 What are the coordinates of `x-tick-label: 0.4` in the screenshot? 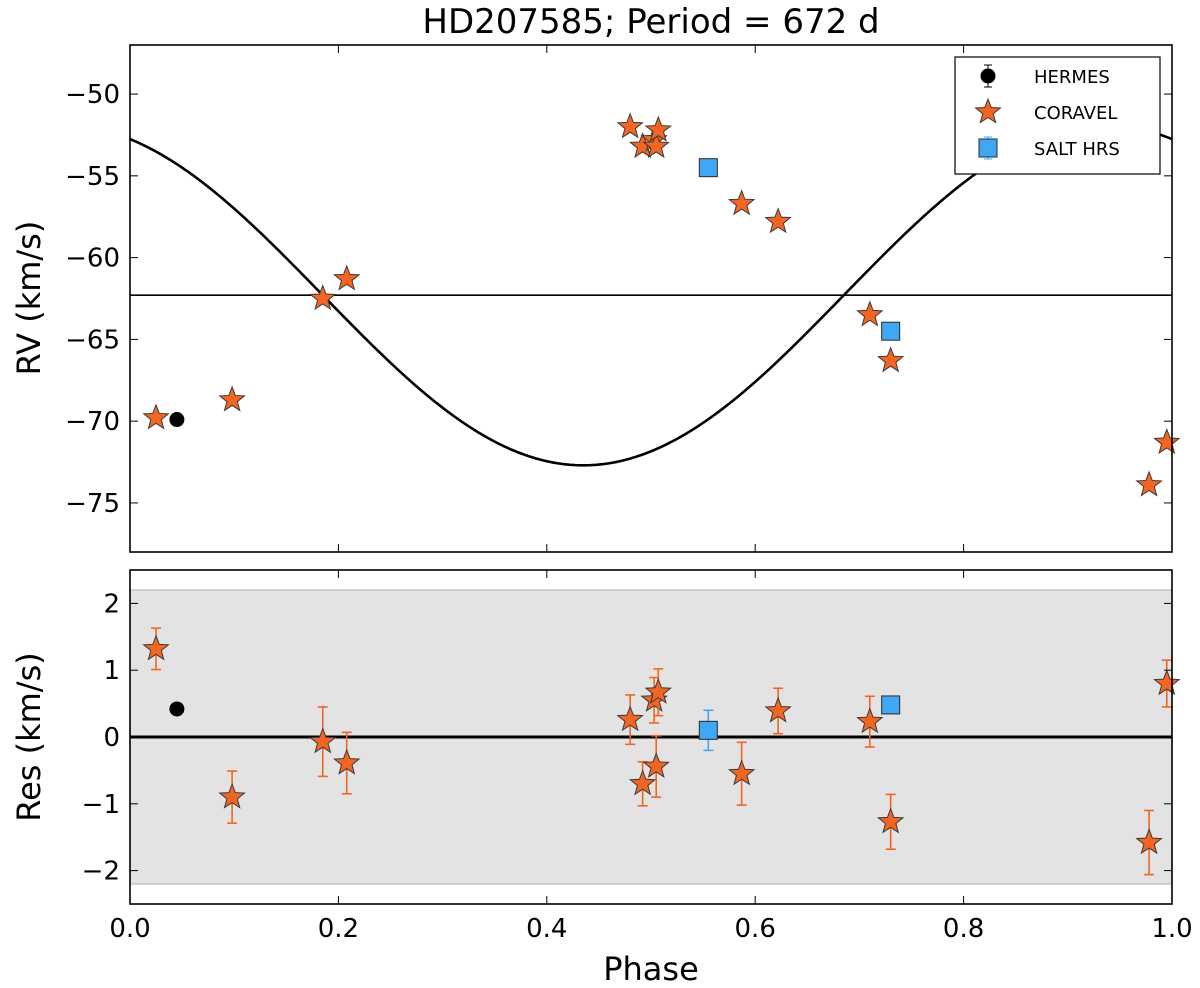 It's located at (546, 929).